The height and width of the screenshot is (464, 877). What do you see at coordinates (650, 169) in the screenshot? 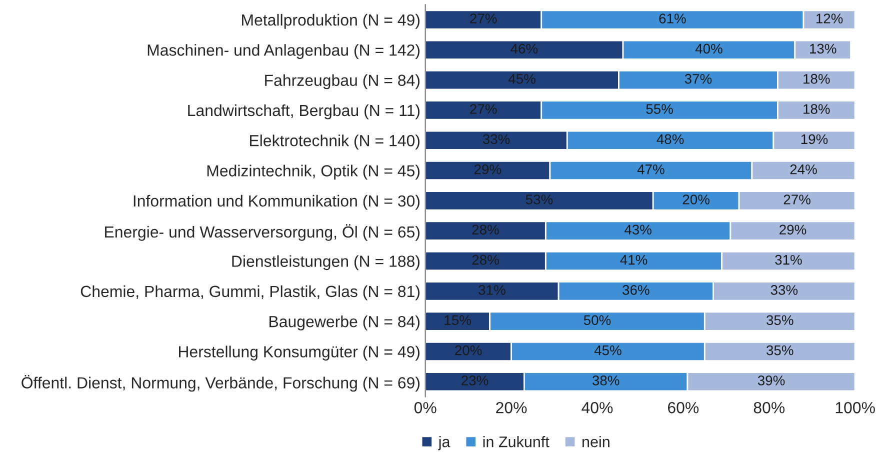
I see `data-label: 47%` at bounding box center [650, 169].